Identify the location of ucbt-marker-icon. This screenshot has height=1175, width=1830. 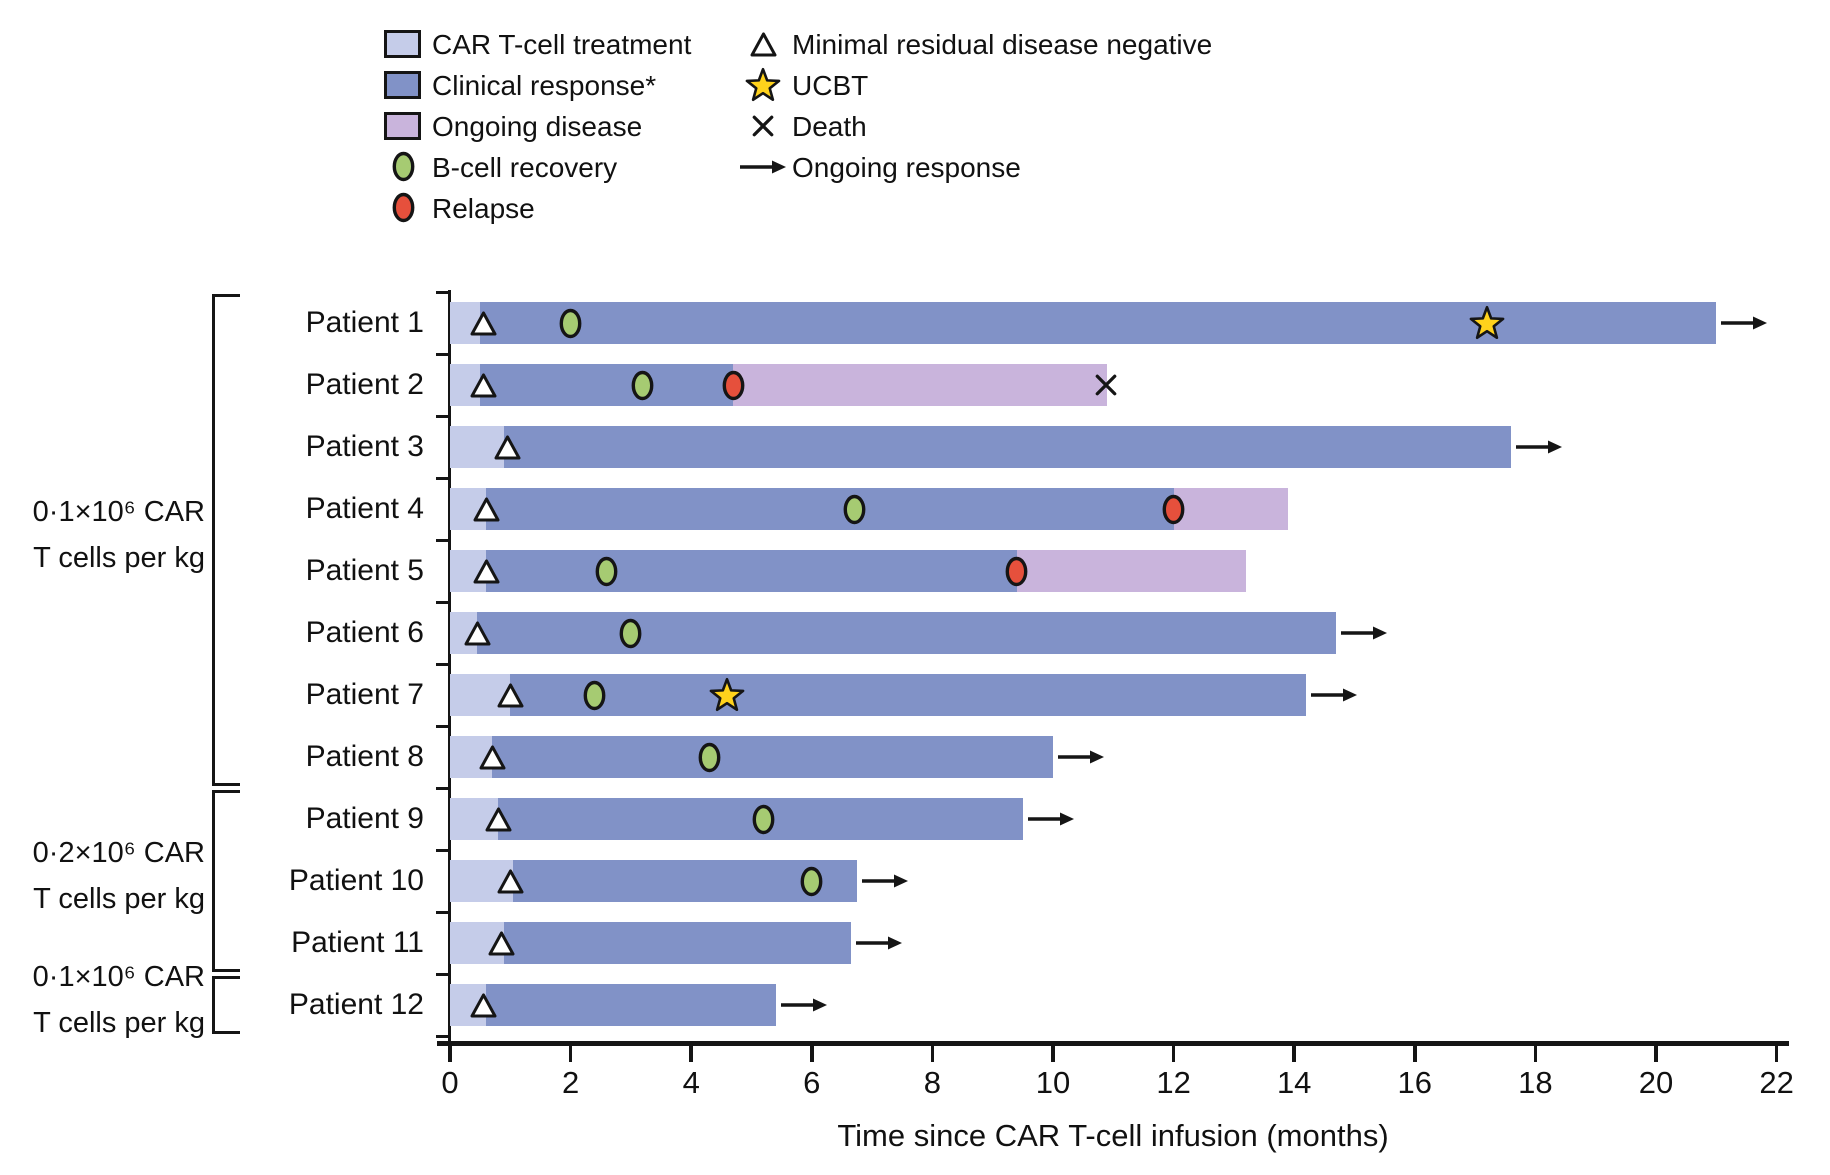
(1487, 323).